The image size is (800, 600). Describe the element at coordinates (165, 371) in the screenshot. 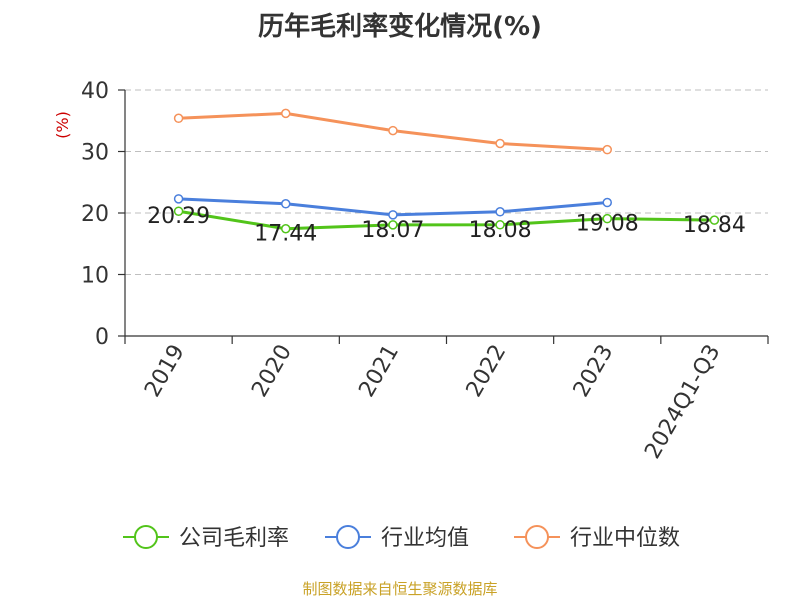

I see `x-tick-label: 2019` at that location.